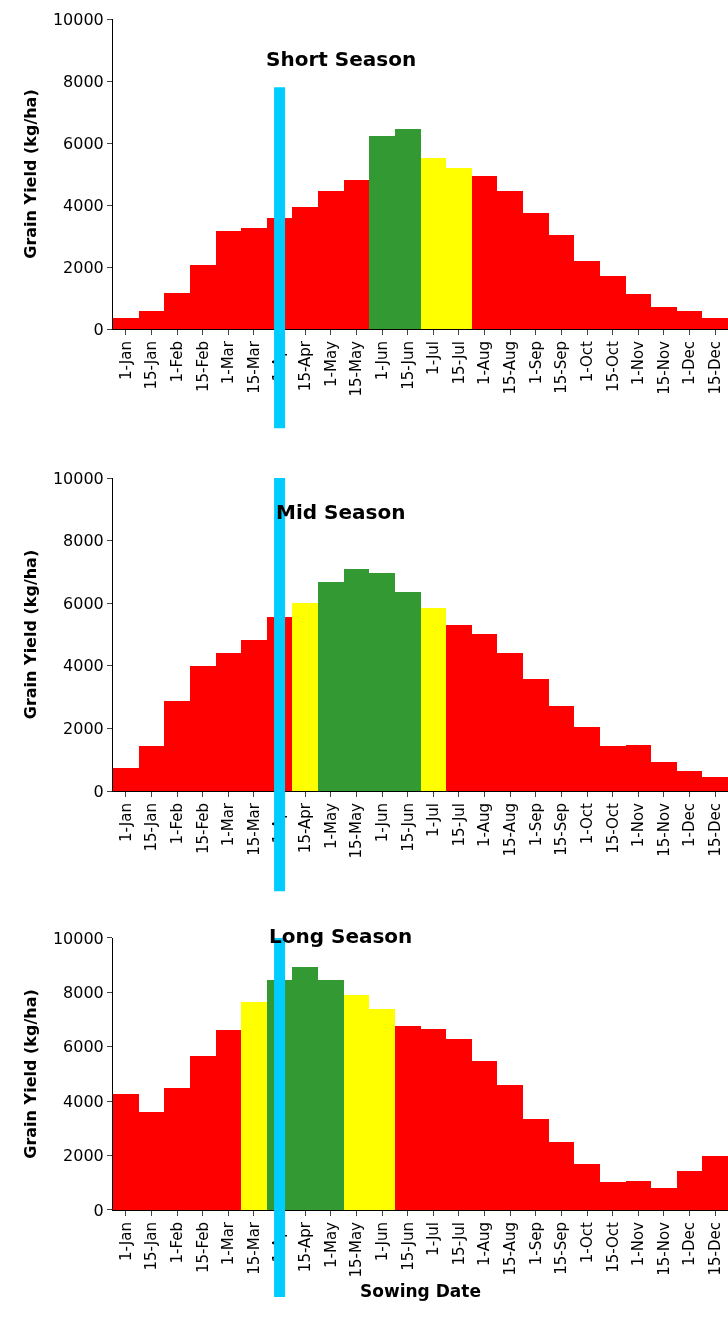 The height and width of the screenshot is (1327, 728). Describe the element at coordinates (341, 59) in the screenshot. I see `text: Short Season` at that location.